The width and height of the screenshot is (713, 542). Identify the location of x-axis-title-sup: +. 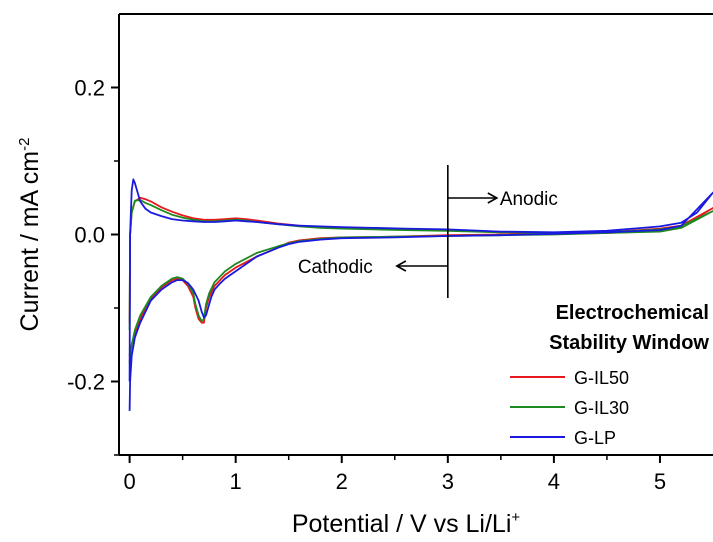
(515, 517).